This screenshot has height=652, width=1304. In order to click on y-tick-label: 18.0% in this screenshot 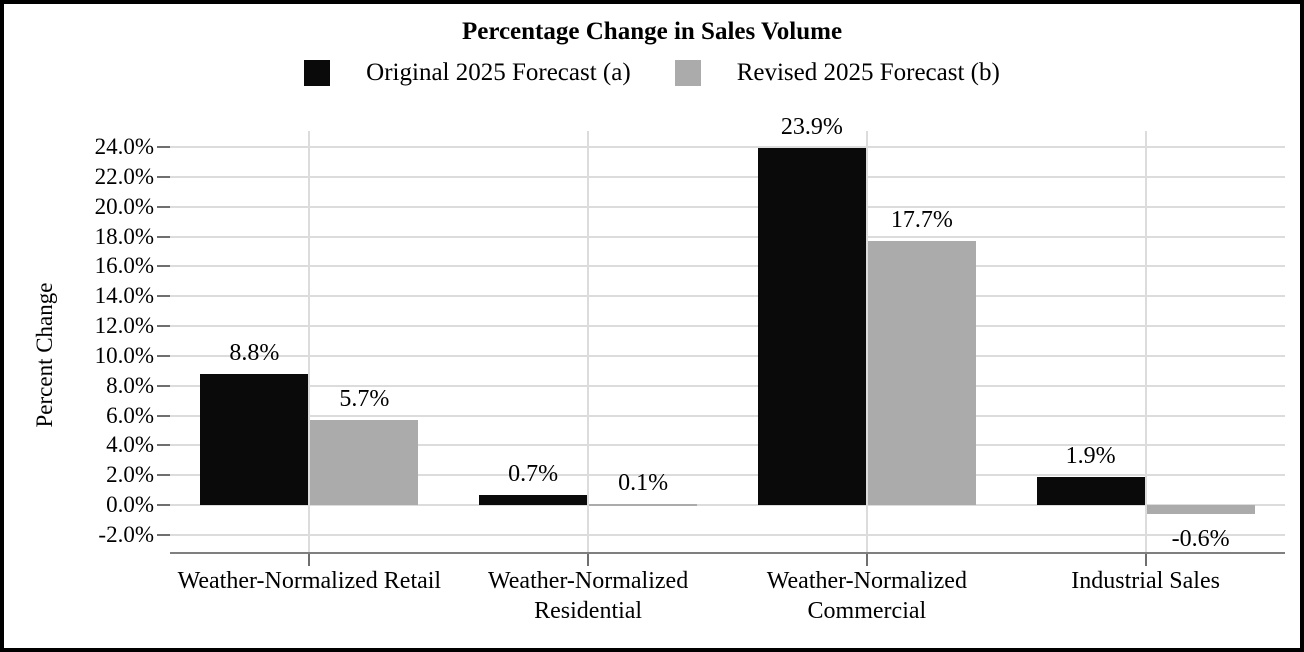, I will do `click(124, 236)`.